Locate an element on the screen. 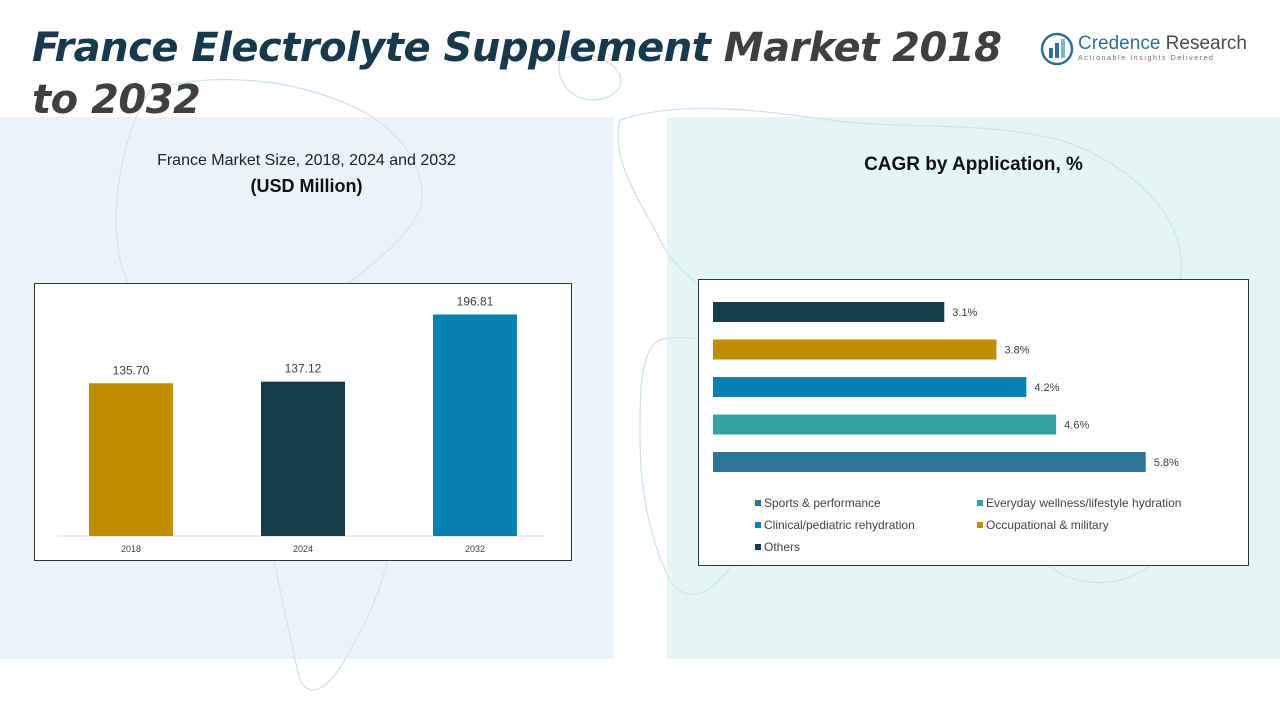  logo-name-part2: Research is located at coordinates (1206, 43).